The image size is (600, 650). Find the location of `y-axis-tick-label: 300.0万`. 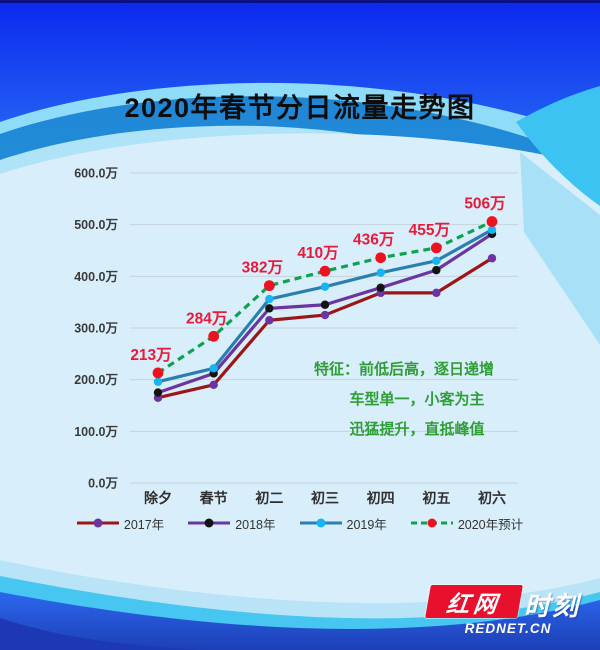

y-axis-tick-label: 300.0万 is located at coordinates (96, 328).